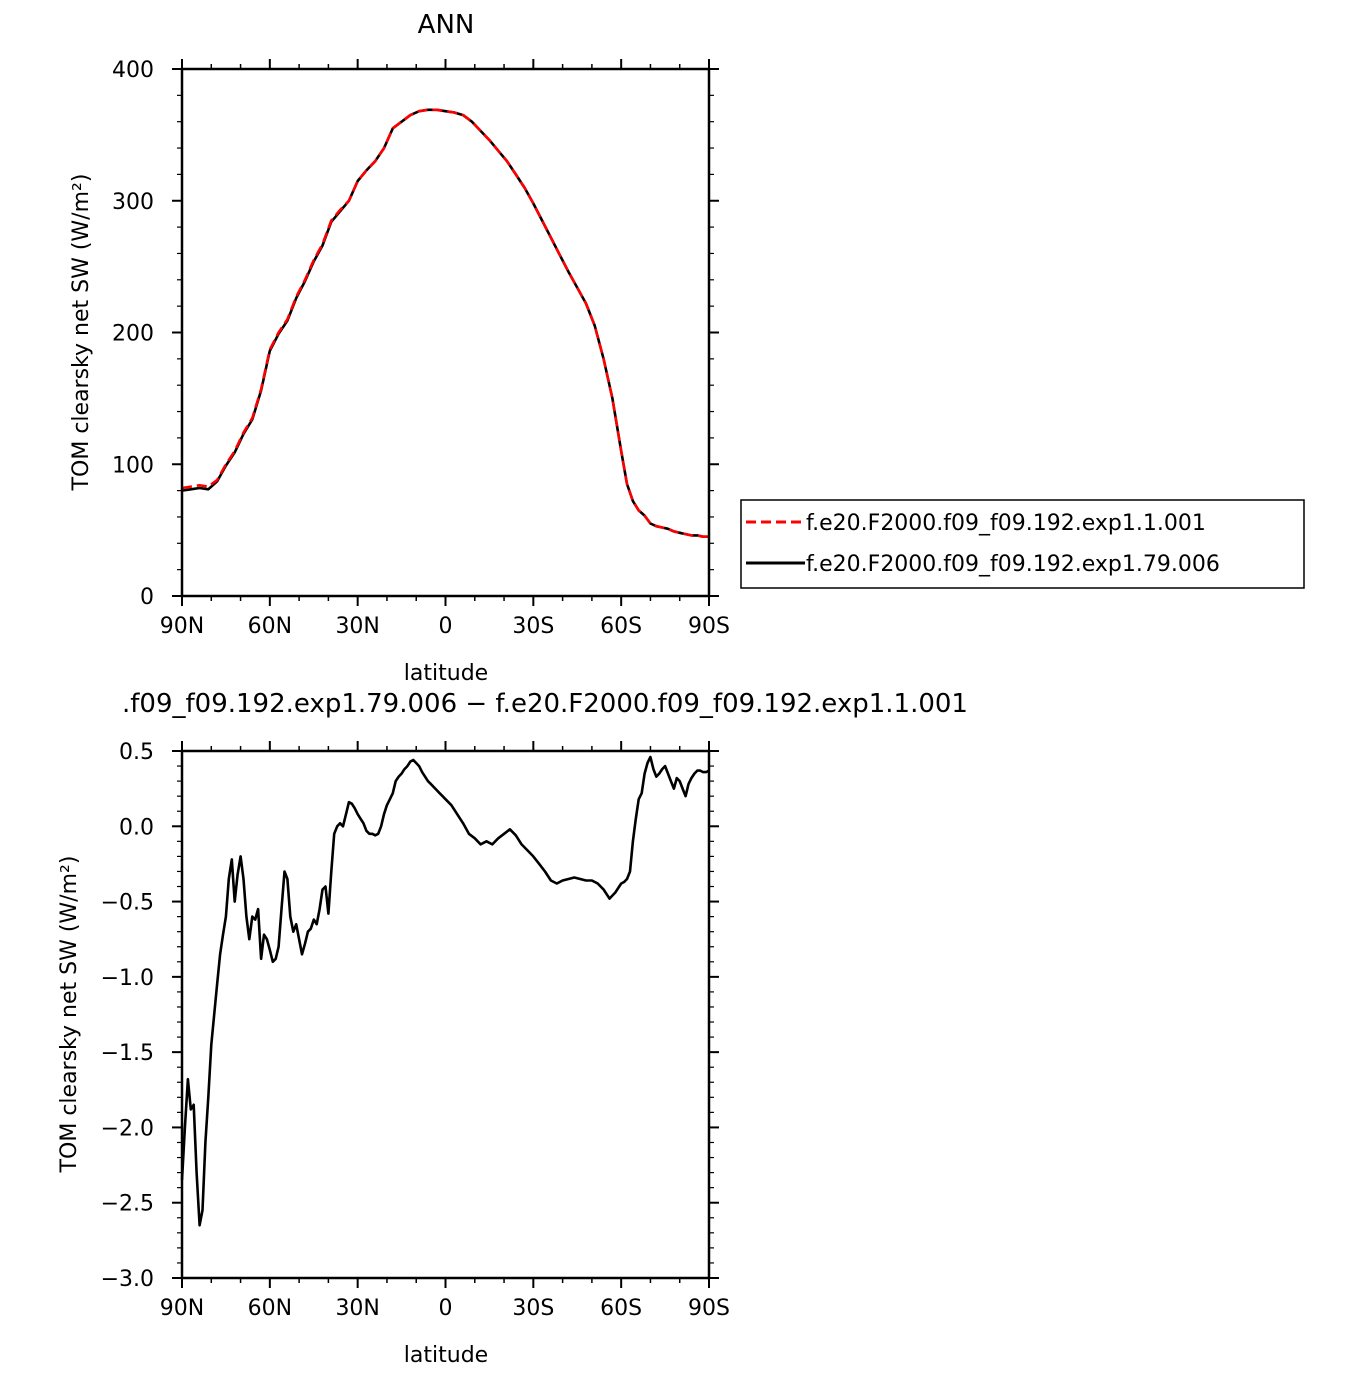 The width and height of the screenshot is (1372, 1374). I want to click on bottom-y-tick-label: −0.5, so click(127, 903).